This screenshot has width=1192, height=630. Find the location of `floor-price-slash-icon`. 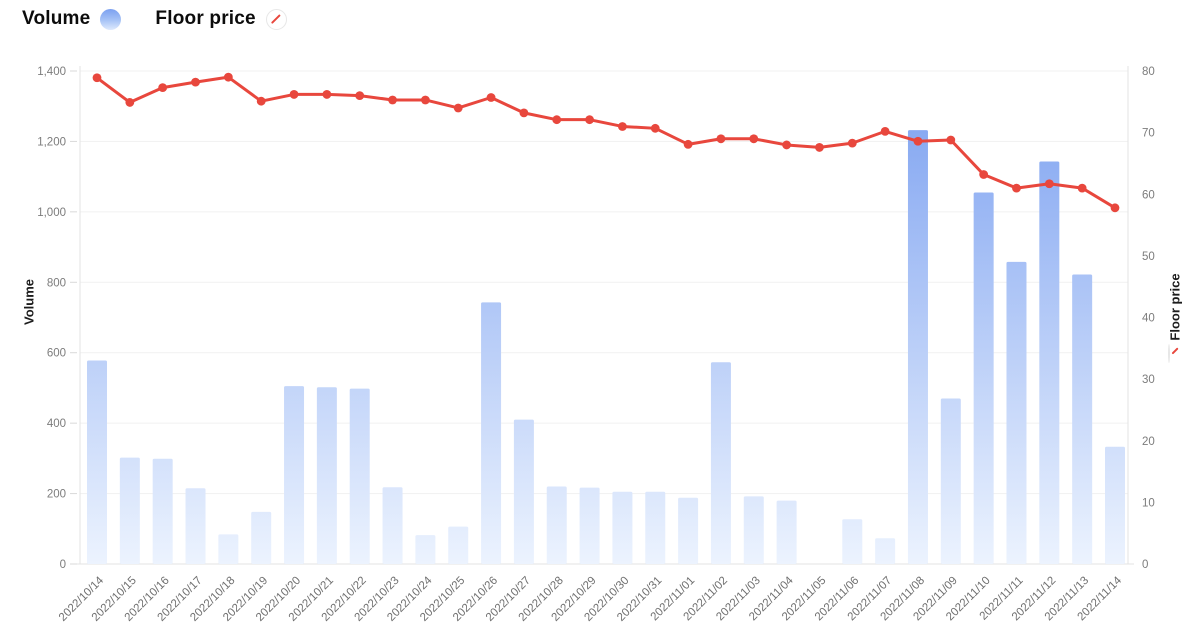

floor-price-slash-icon is located at coordinates (1169, 353).